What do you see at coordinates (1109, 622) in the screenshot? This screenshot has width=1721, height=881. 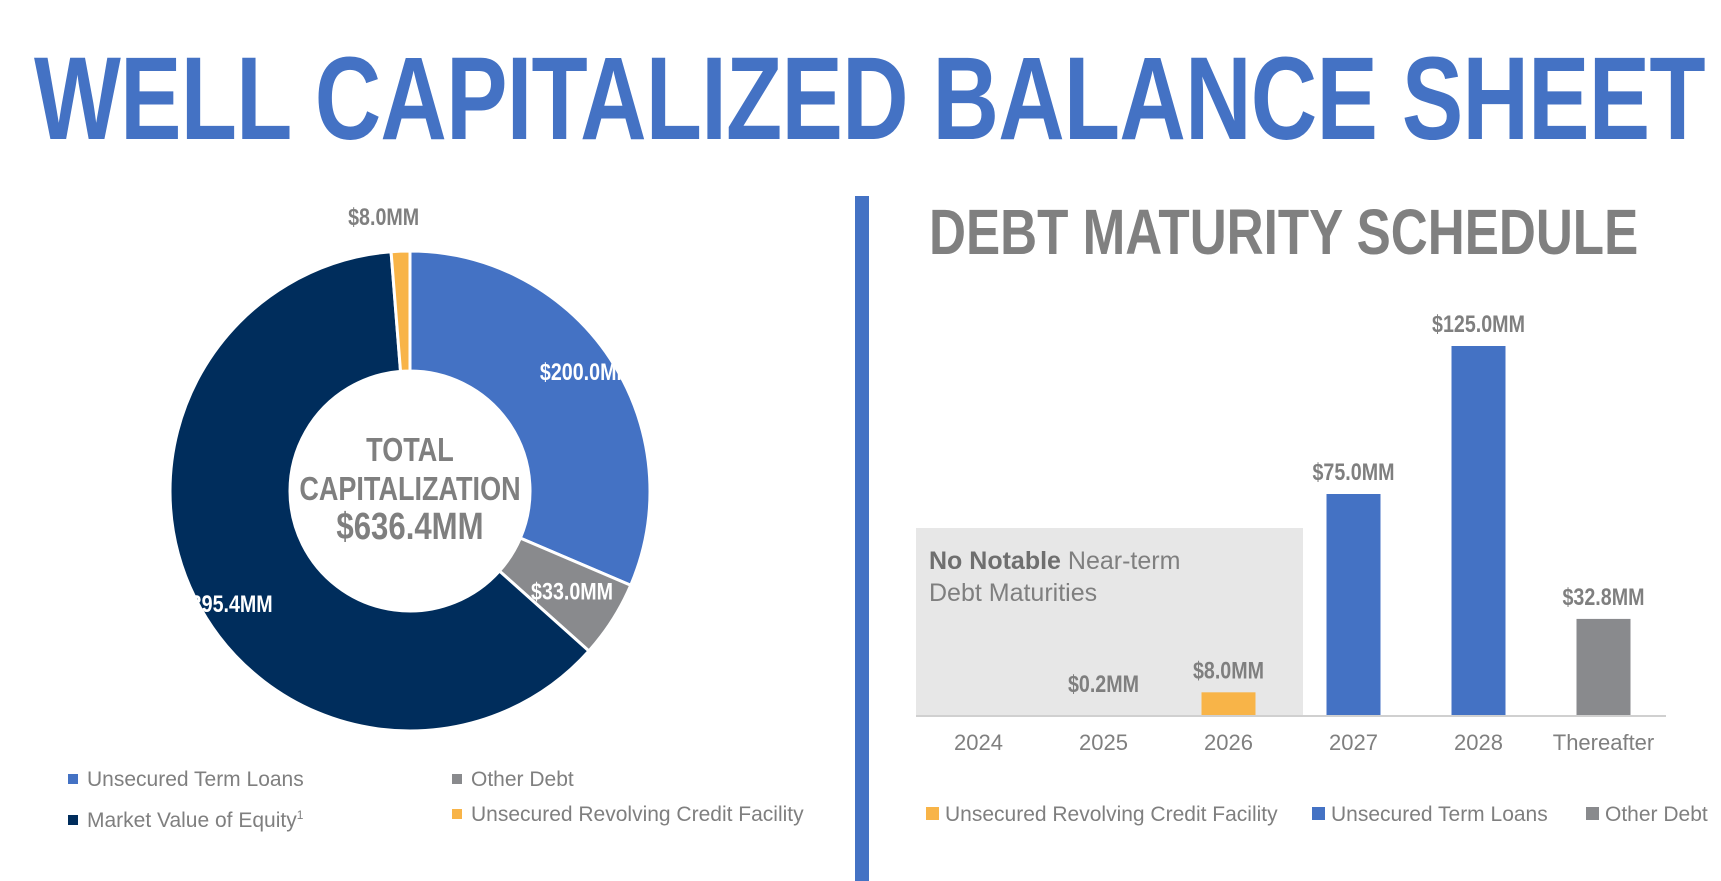 I see `near-term-panel` at bounding box center [1109, 622].